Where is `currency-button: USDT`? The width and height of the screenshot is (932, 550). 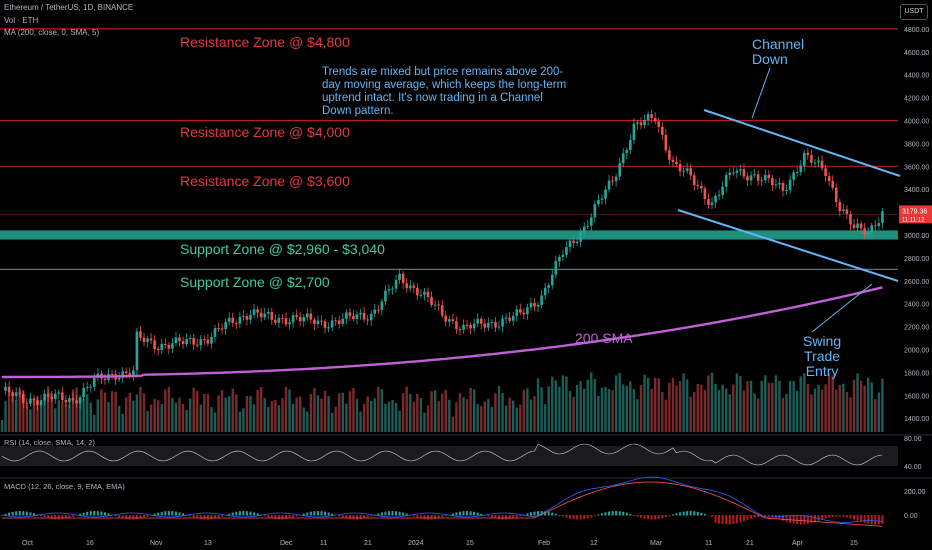
currency-button: USDT is located at coordinates (914, 12).